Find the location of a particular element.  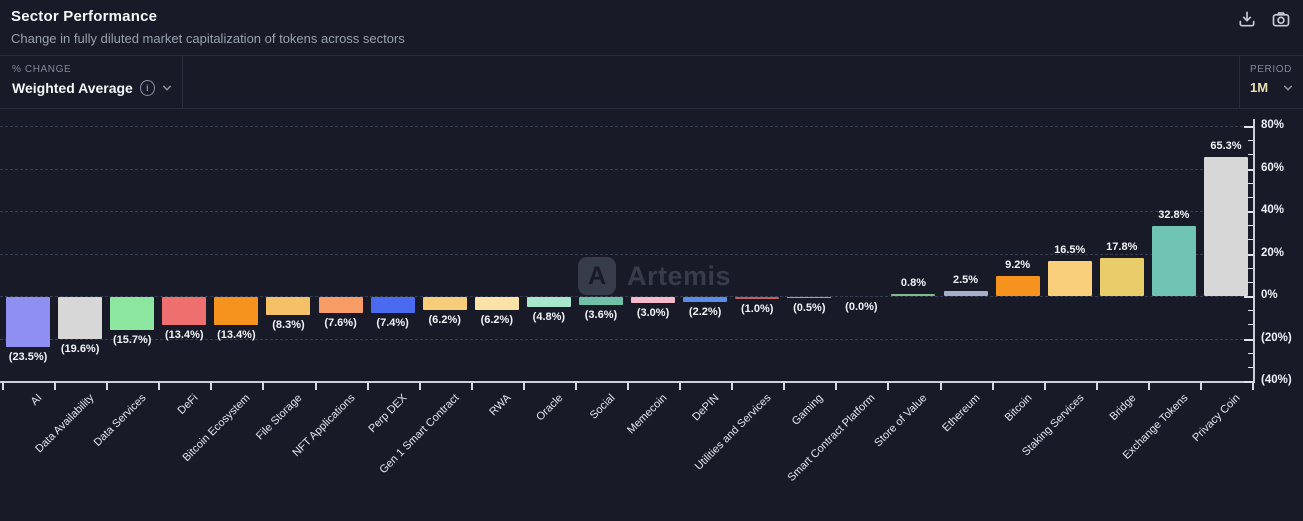

bar-nft-applications is located at coordinates (340, 305).